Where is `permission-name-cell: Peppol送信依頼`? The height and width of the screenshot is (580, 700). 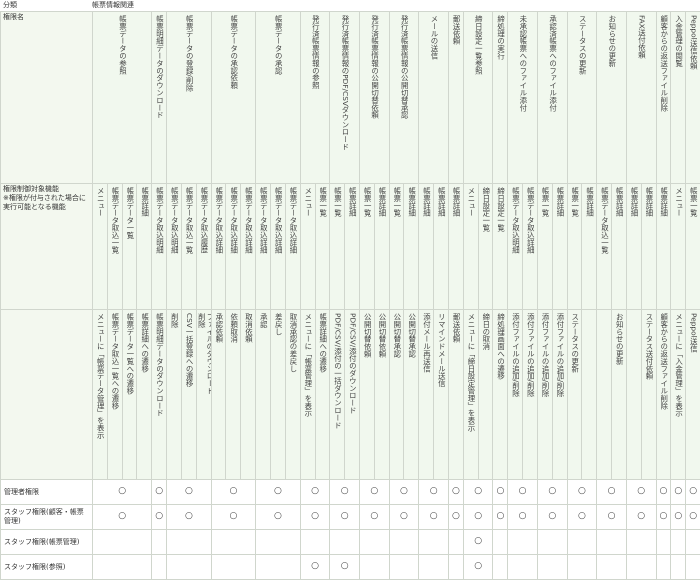
permission-name-cell: Peppol送信依頼 is located at coordinates (693, 98).